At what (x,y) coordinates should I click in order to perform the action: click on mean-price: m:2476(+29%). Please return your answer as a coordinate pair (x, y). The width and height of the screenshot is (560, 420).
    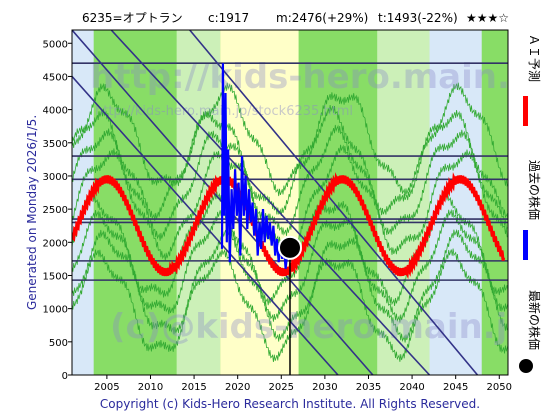
    Looking at the image, I should click on (322, 18).